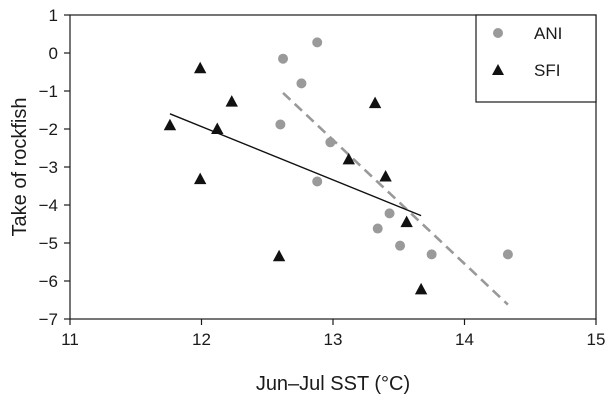 The height and width of the screenshot is (401, 608). Describe the element at coordinates (48, 91) in the screenshot. I see `y-tick-label: −1` at that location.